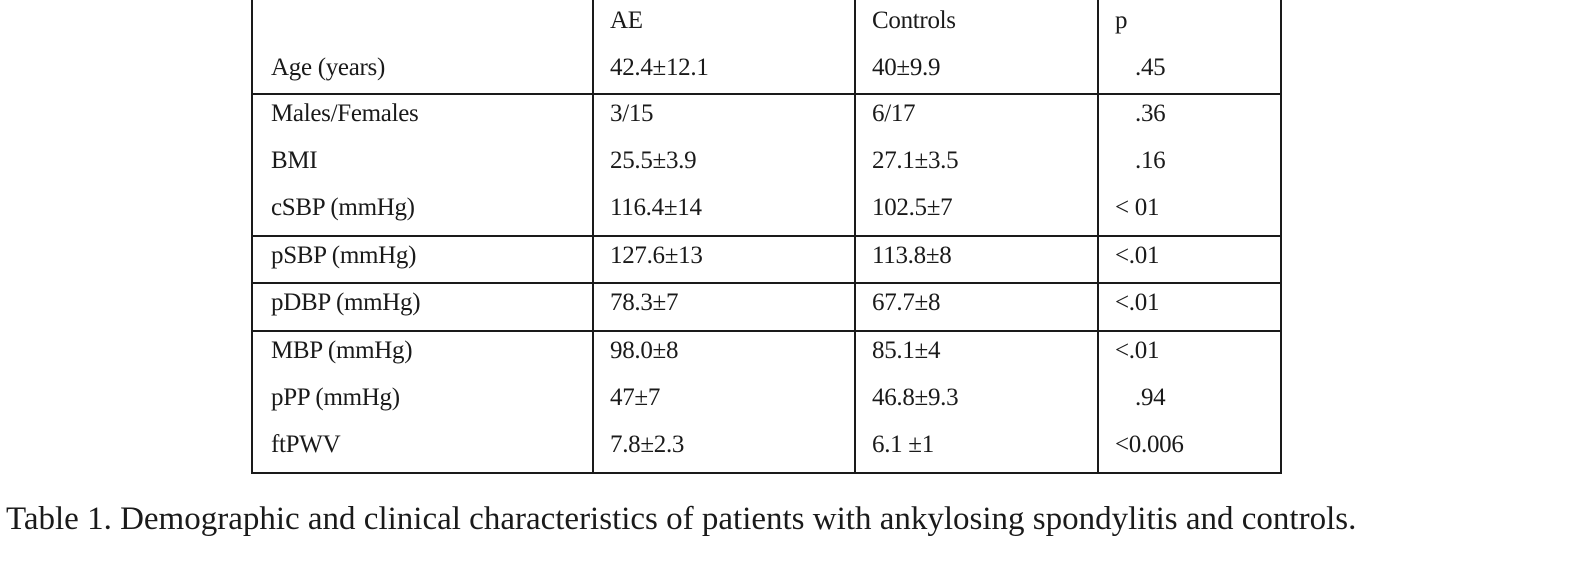 This screenshot has width=1575, height=588. Describe the element at coordinates (647, 444) in the screenshot. I see `row-ae-value: 7.8±2.3` at that location.